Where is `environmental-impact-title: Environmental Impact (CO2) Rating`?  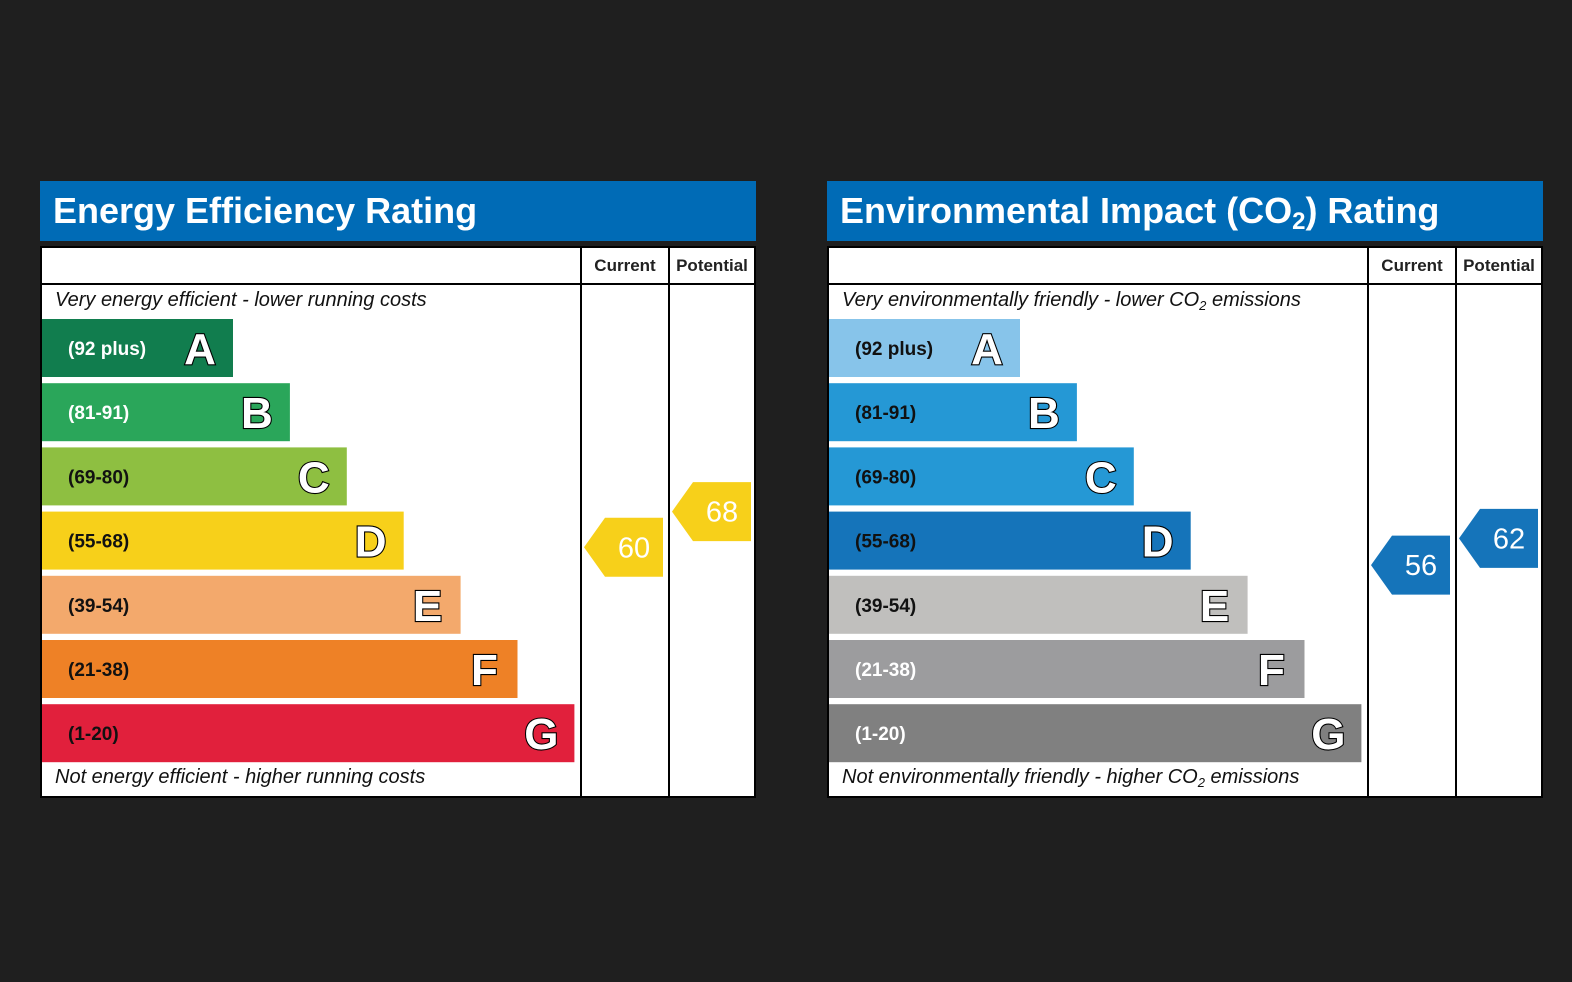 environmental-impact-title: Environmental Impact (CO2) Rating is located at coordinates (1185, 211).